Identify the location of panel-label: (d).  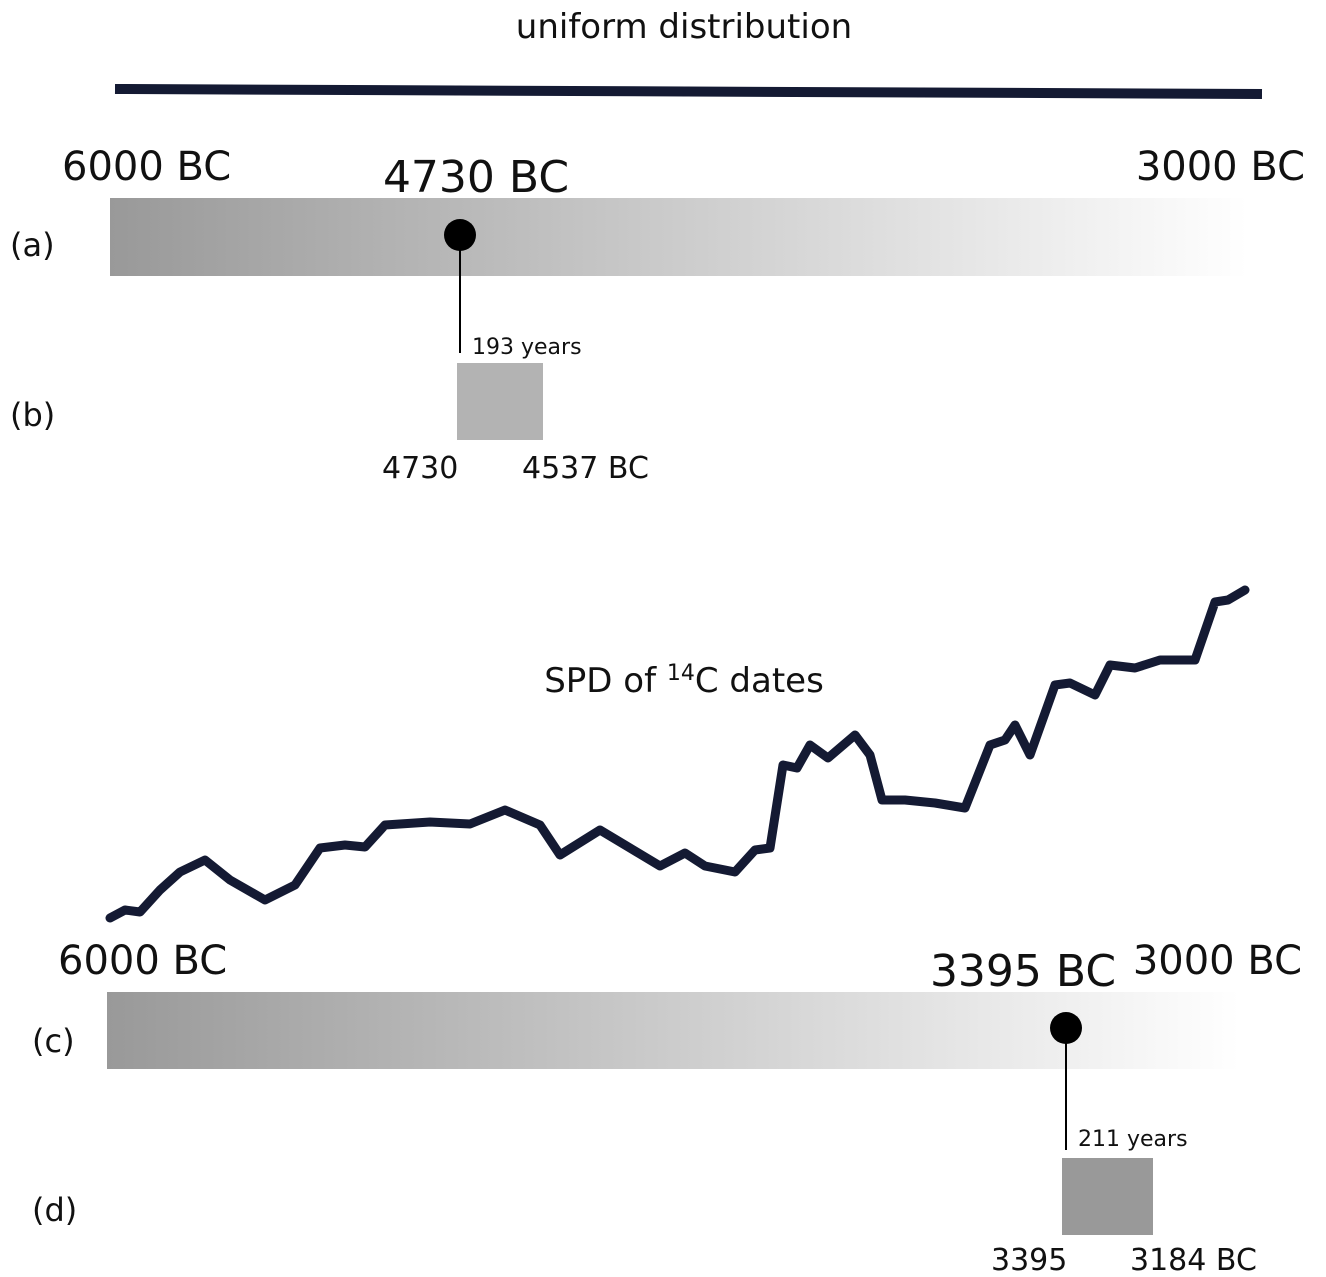
(54, 1210).